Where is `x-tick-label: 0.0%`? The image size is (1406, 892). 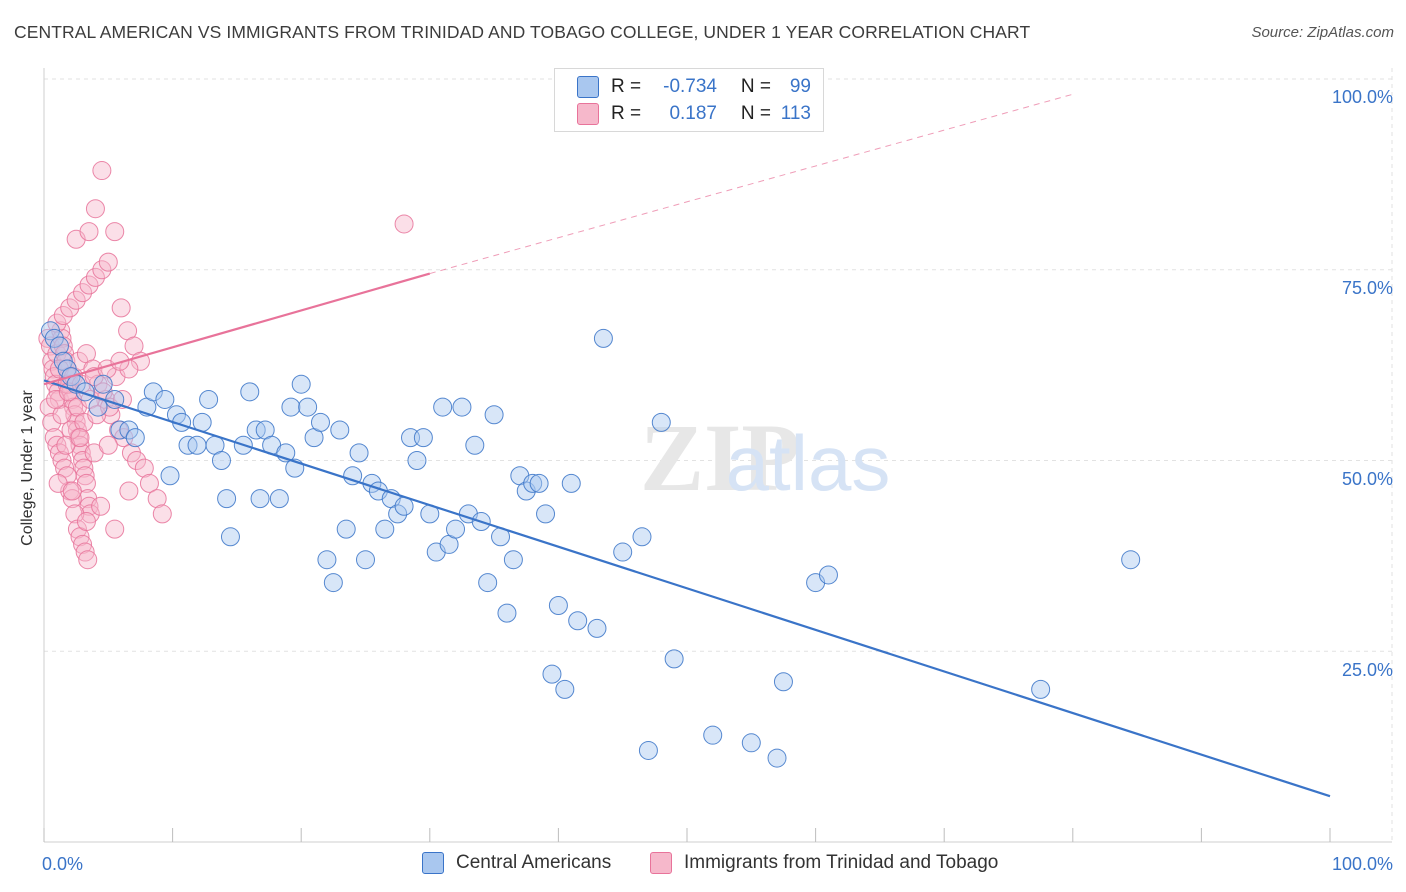 x-tick-label: 0.0% is located at coordinates (62, 864).